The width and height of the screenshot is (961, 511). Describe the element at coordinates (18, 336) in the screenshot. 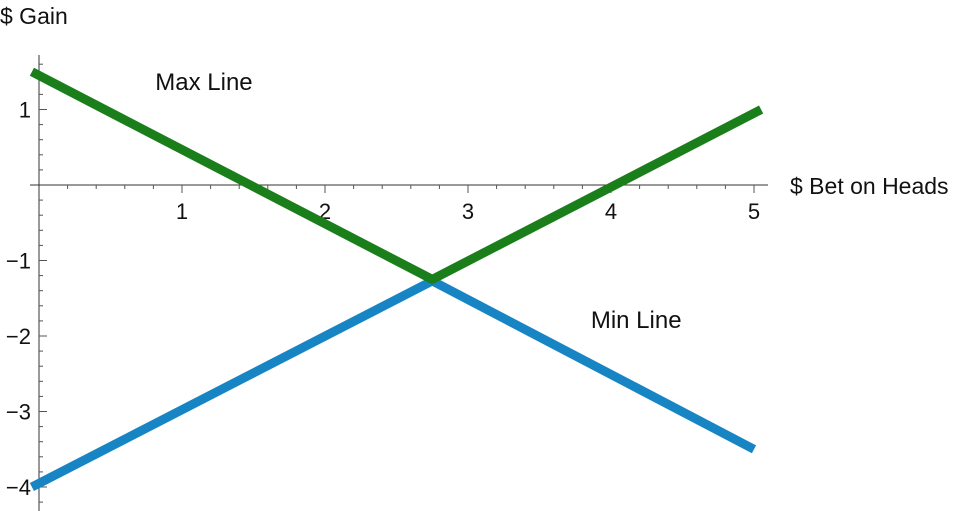

I see `y-tick-label: −2` at that location.